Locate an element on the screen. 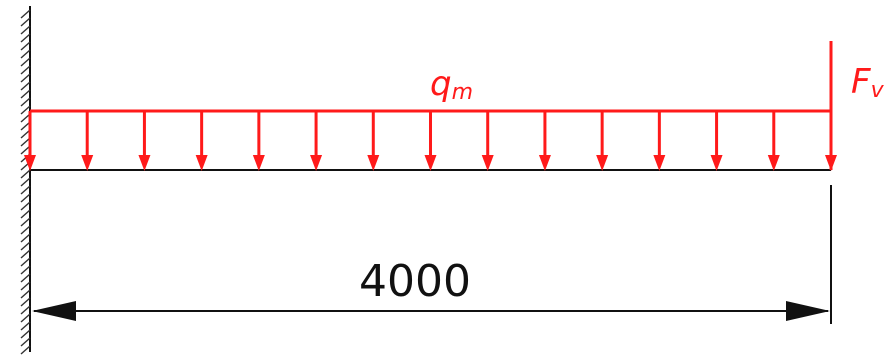 This screenshot has height=361, width=887. fixed-wall-support is located at coordinates (25, 180).